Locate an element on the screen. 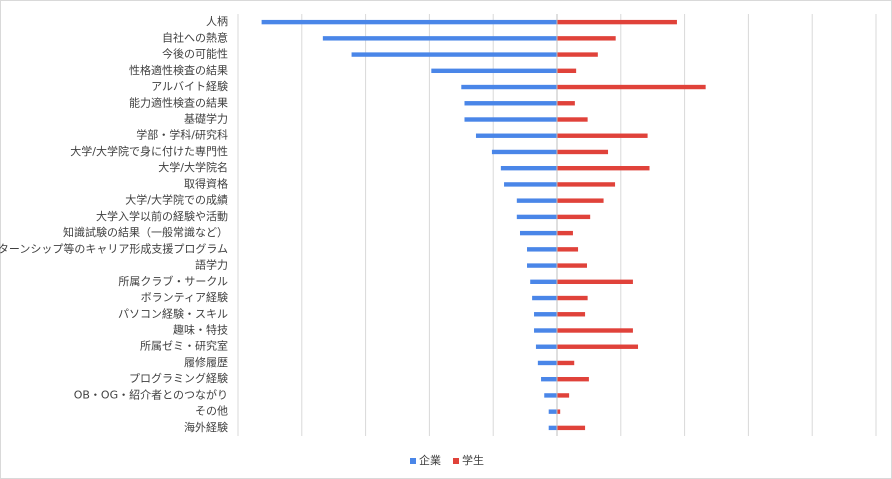 This screenshot has height=479, width=892. y-tick-label: パソコン経験・スキル is located at coordinates (173, 313).